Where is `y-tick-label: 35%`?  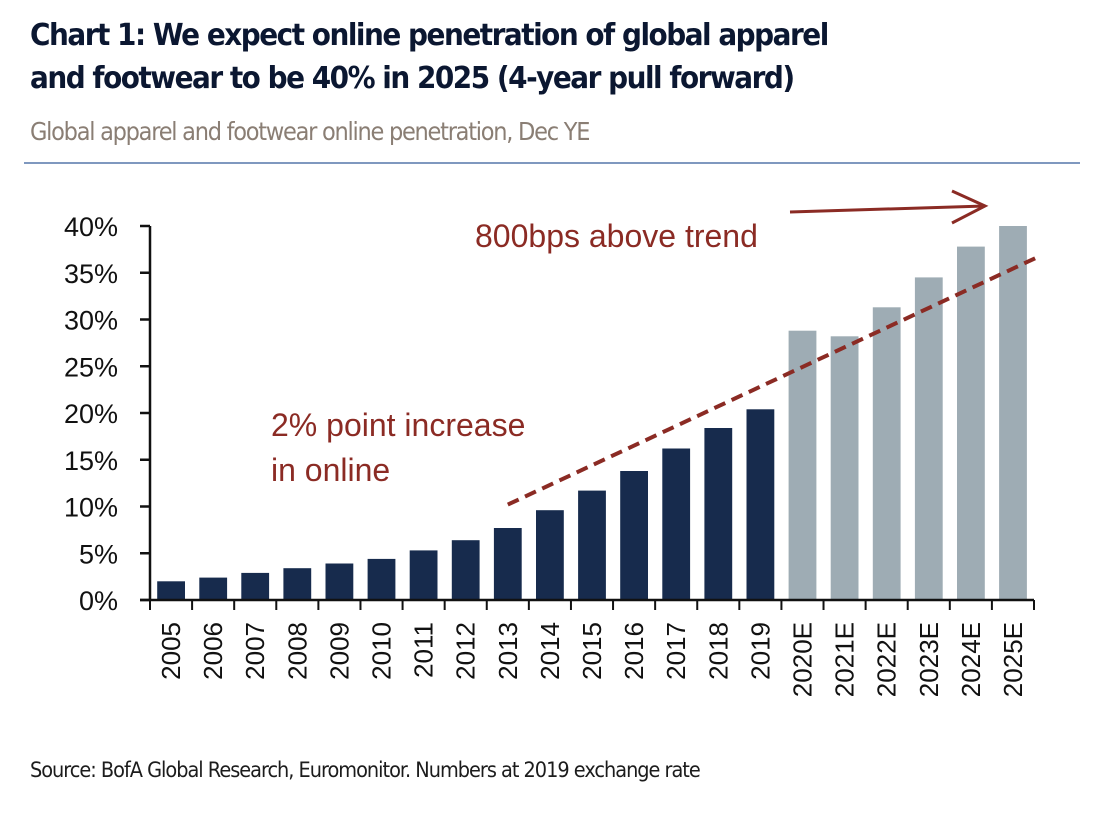
y-tick-label: 35% is located at coordinates (91, 274).